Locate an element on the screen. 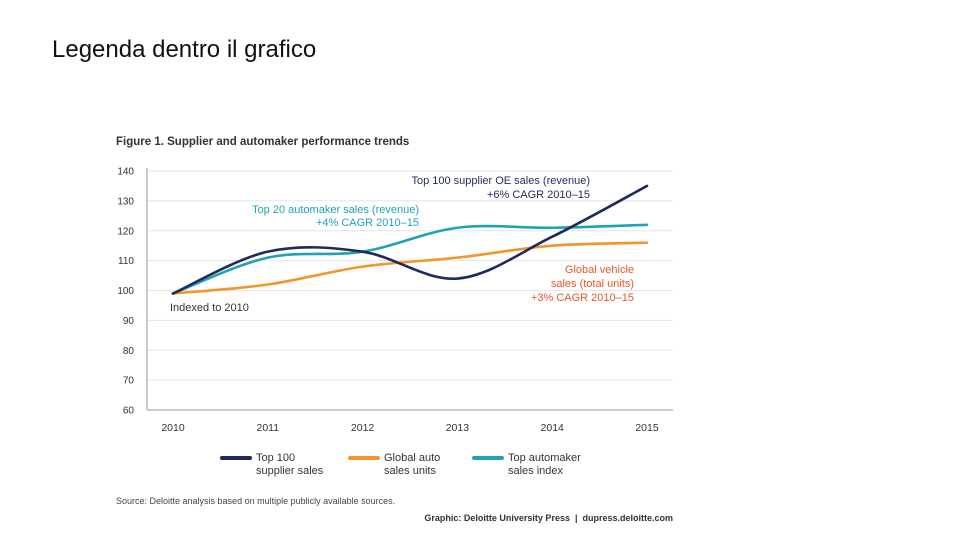  legend-item-supplier: Top 100 supplier sales is located at coordinates (272, 464).